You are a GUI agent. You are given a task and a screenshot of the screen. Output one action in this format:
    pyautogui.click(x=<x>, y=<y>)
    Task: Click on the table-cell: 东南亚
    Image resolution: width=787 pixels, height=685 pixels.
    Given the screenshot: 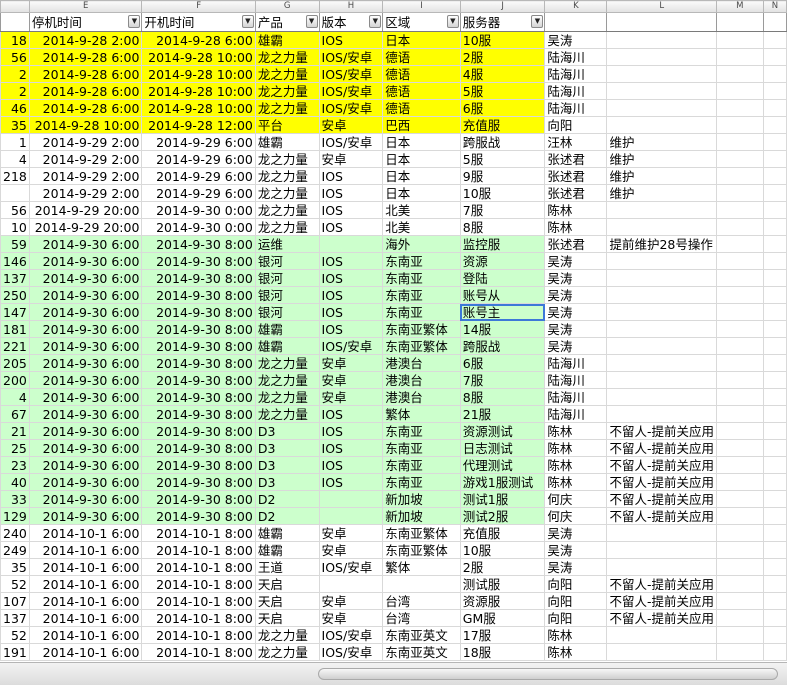 What is the action you would take?
    pyautogui.click(x=421, y=278)
    